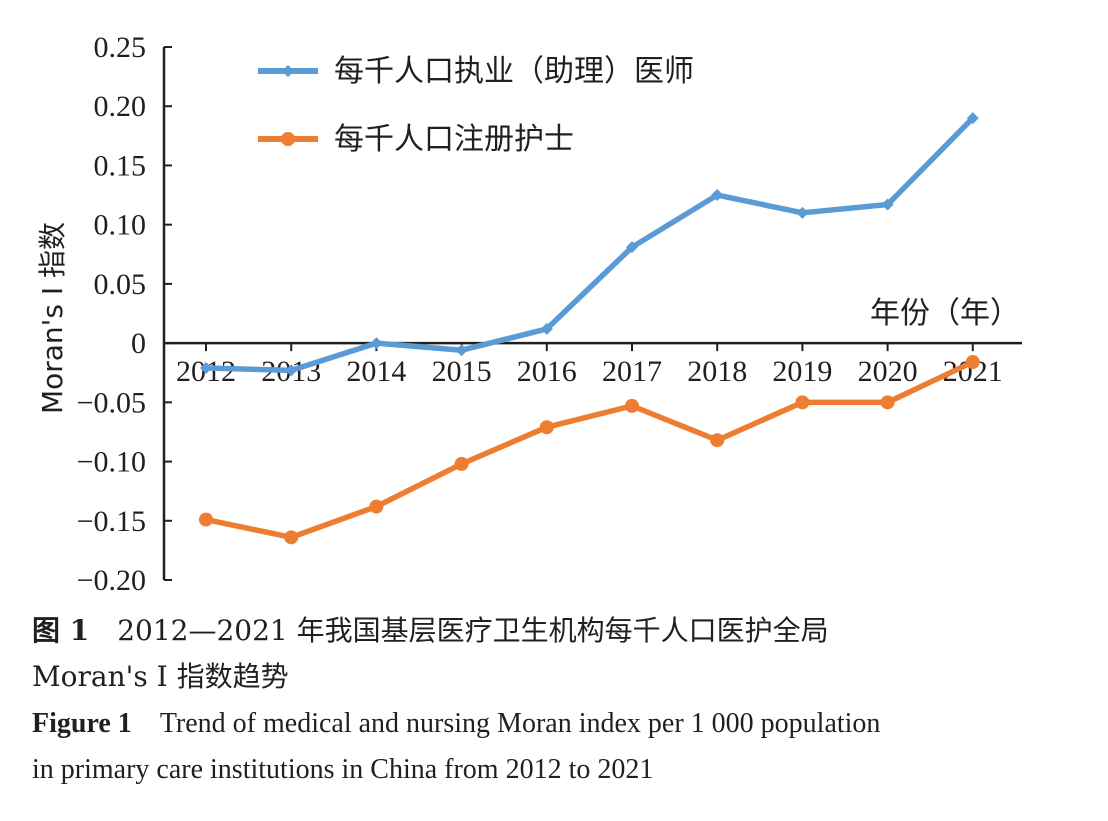  What do you see at coordinates (120, 165) in the screenshot?
I see `y-tick-label: 0.15` at bounding box center [120, 165].